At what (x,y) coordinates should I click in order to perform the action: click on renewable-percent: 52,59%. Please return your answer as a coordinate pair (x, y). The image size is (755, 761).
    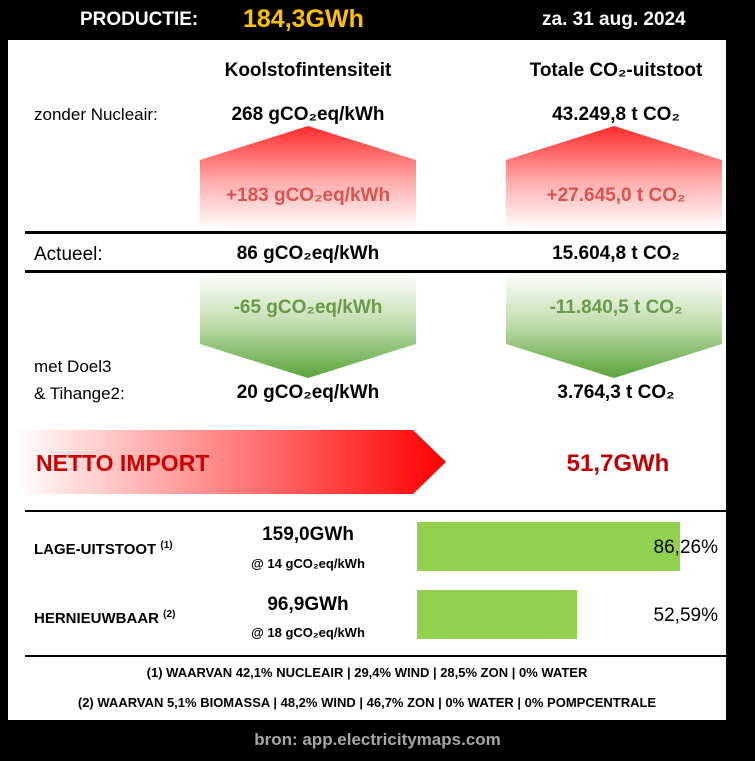
    Looking at the image, I should click on (685, 615).